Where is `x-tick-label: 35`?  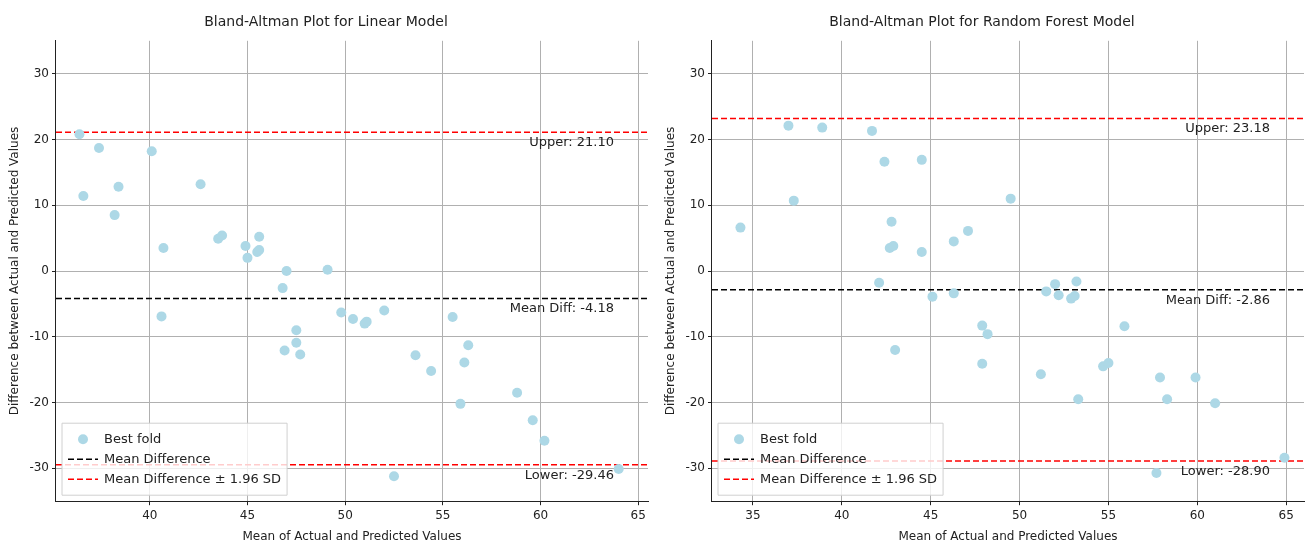
x-tick-label: 35 is located at coordinates (753, 514).